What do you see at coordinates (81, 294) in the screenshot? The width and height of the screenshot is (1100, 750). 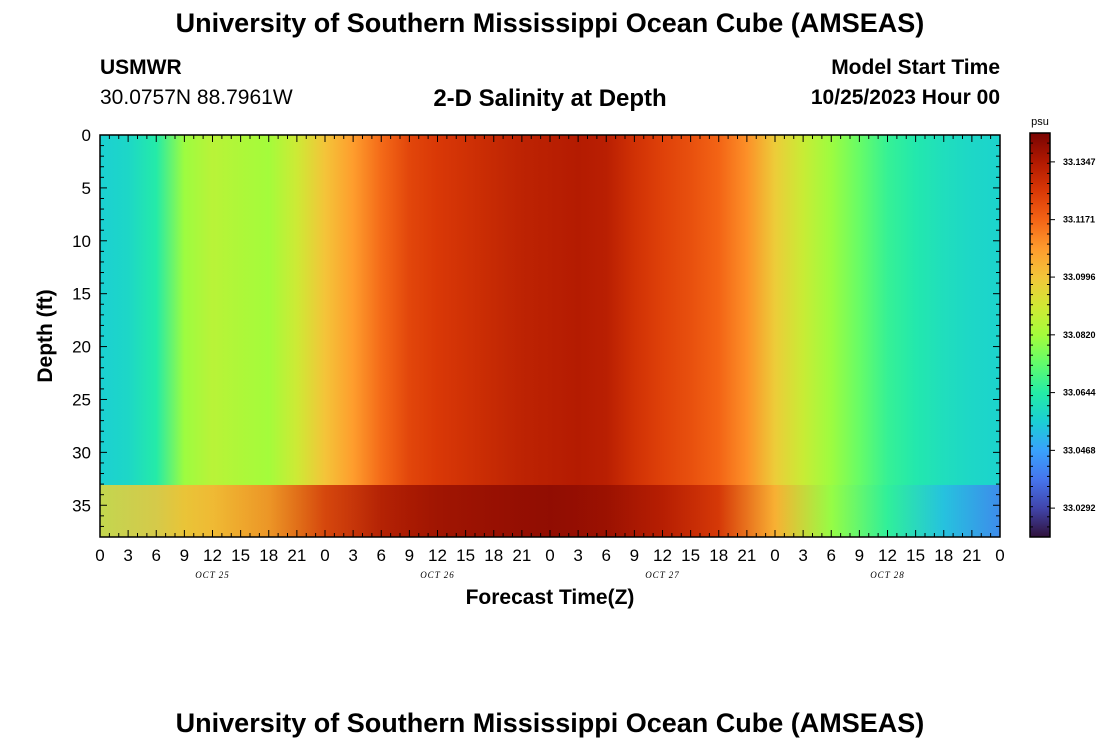 I see `y-tick-label: 15` at bounding box center [81, 294].